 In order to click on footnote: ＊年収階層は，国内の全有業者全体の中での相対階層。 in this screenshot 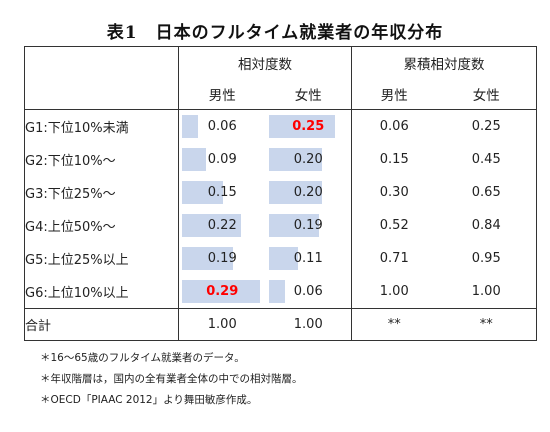, I will do `click(171, 379)`.